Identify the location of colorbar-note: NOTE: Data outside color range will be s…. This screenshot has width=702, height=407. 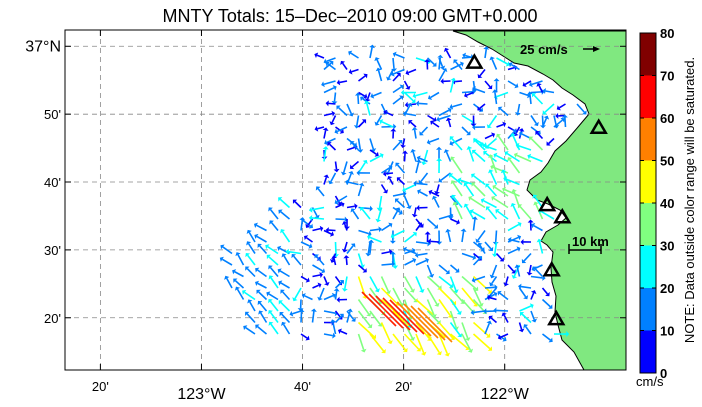
(689, 200).